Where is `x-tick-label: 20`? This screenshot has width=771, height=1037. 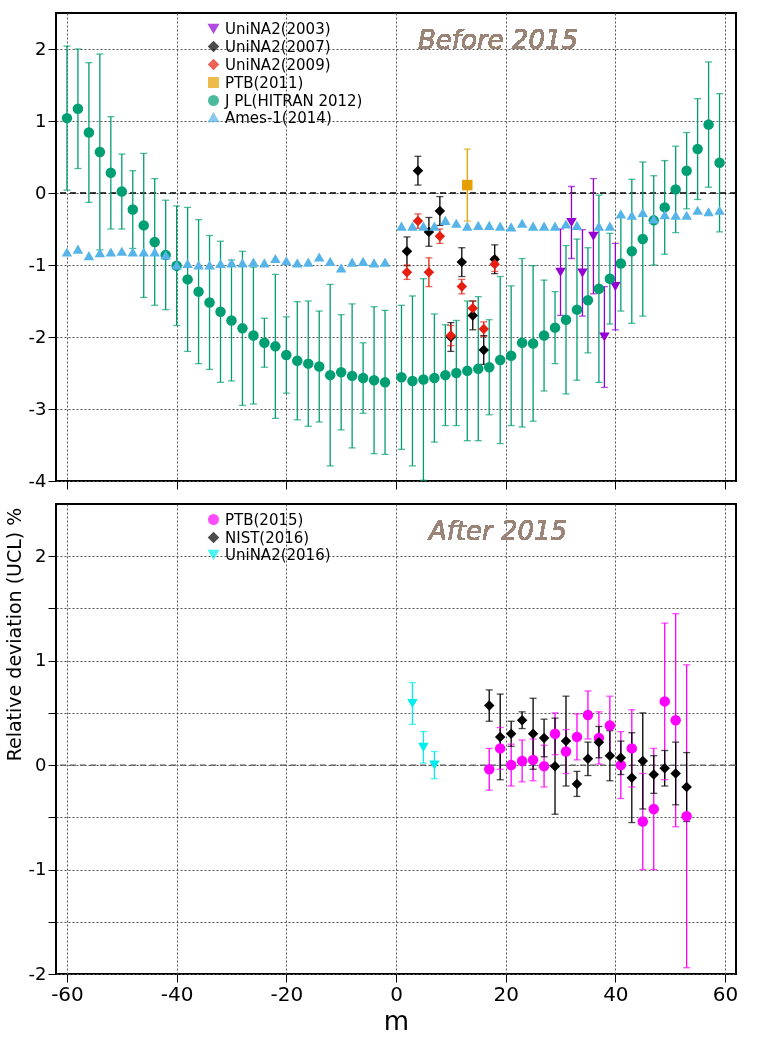
x-tick-label: 20 is located at coordinates (506, 993).